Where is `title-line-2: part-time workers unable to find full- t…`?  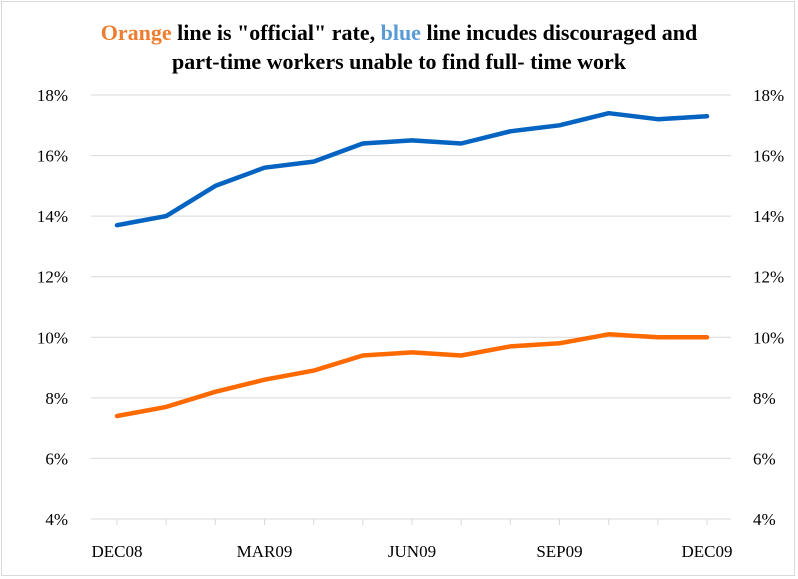 title-line-2: part-time workers unable to find full- t… is located at coordinates (398, 61).